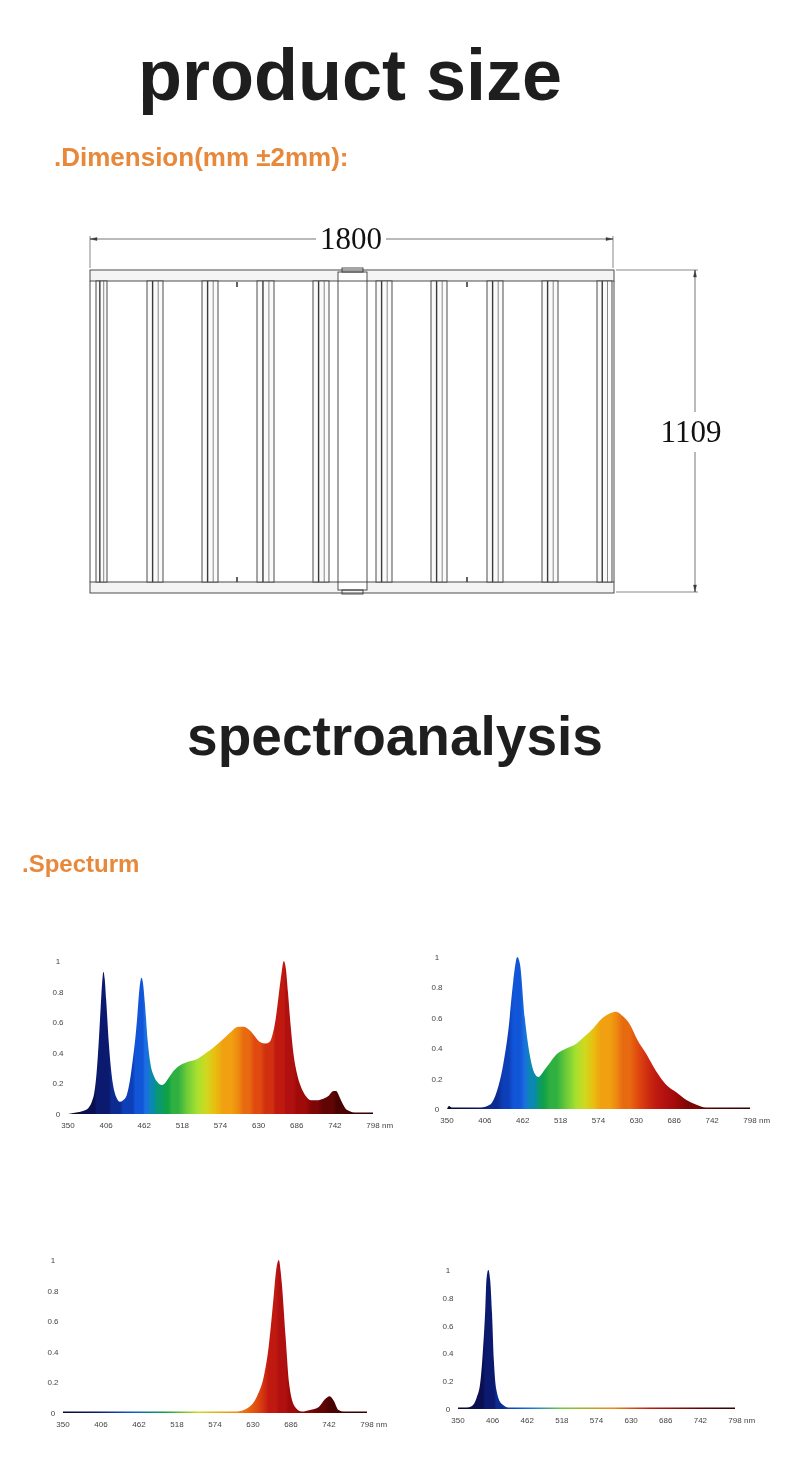 This screenshot has height=1470, width=790. What do you see at coordinates (350, 75) in the screenshot?
I see `text: product size` at bounding box center [350, 75].